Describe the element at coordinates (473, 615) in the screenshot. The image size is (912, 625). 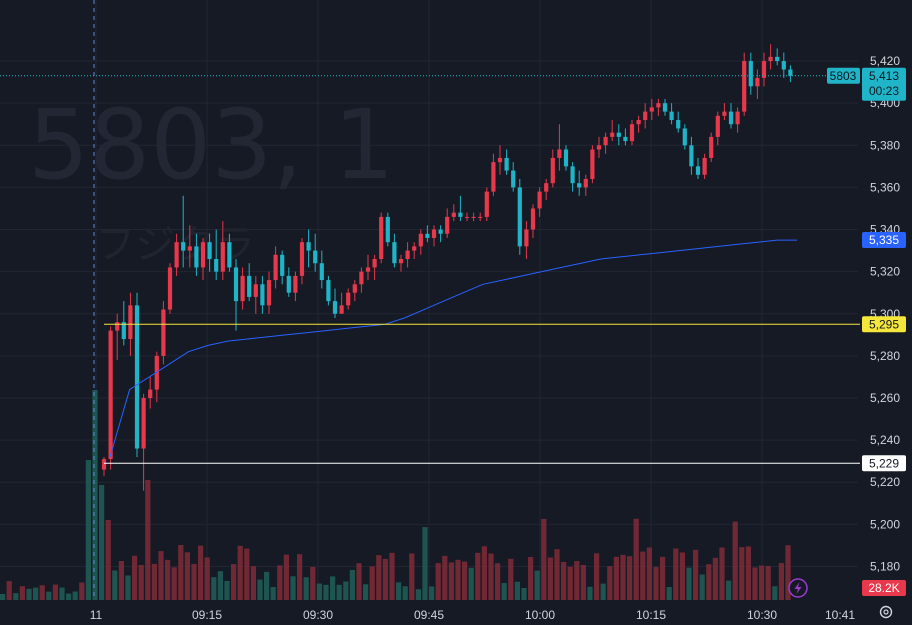
I see `time-axis: 11 09:15 09:30 09:45 10:00 10:15 10:30 10:41` at that location.